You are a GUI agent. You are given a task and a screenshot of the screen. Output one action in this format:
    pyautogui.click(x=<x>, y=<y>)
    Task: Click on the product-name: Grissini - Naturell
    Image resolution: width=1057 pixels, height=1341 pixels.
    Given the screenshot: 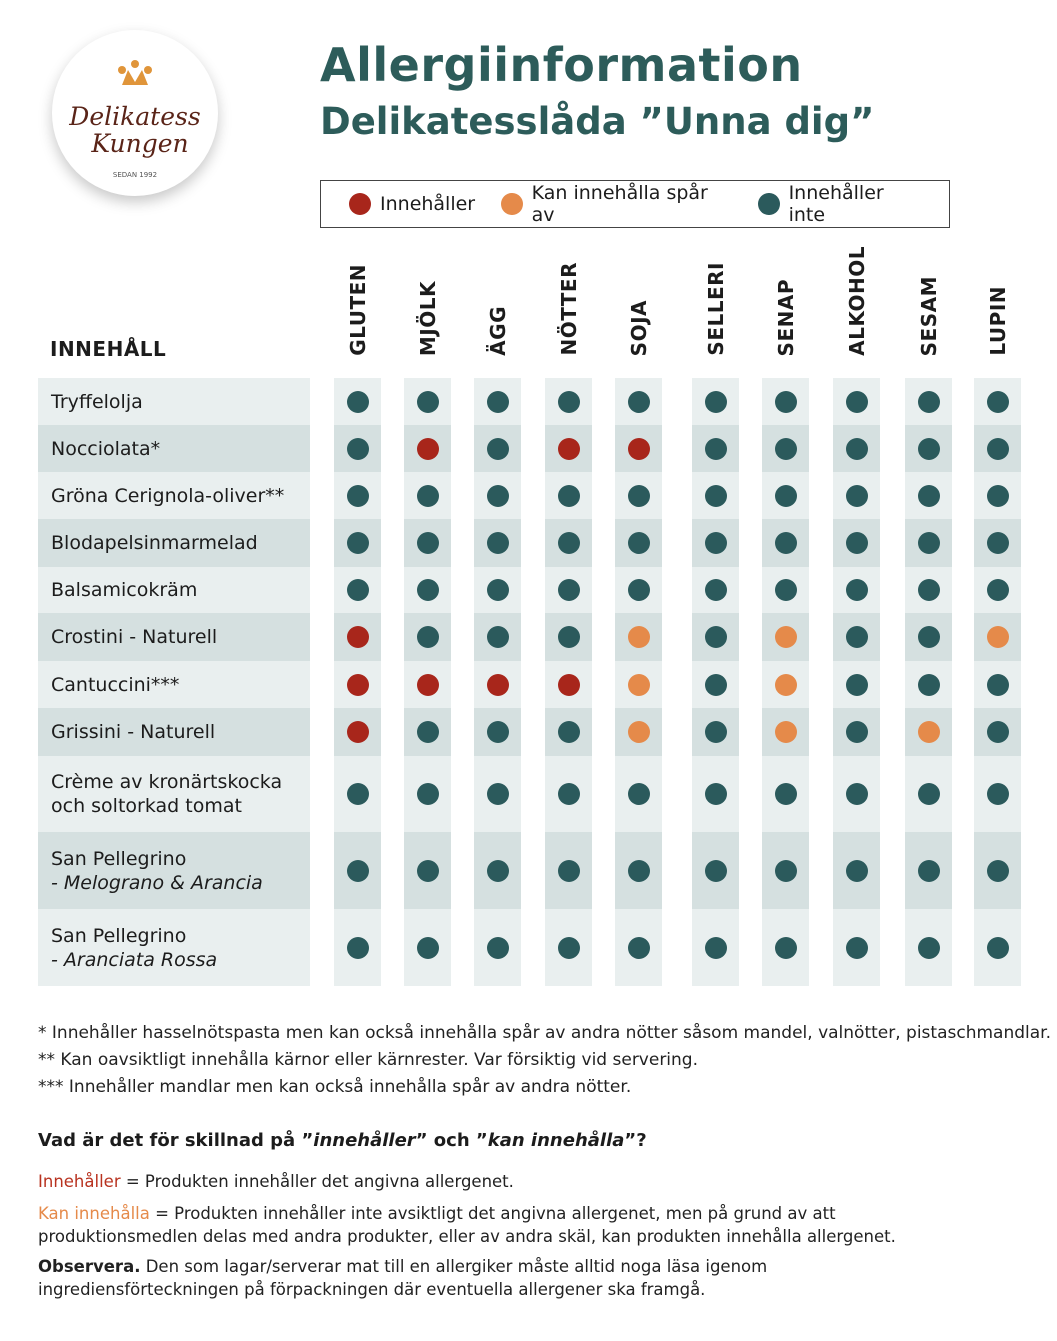 What is the action you would take?
    pyautogui.click(x=174, y=732)
    